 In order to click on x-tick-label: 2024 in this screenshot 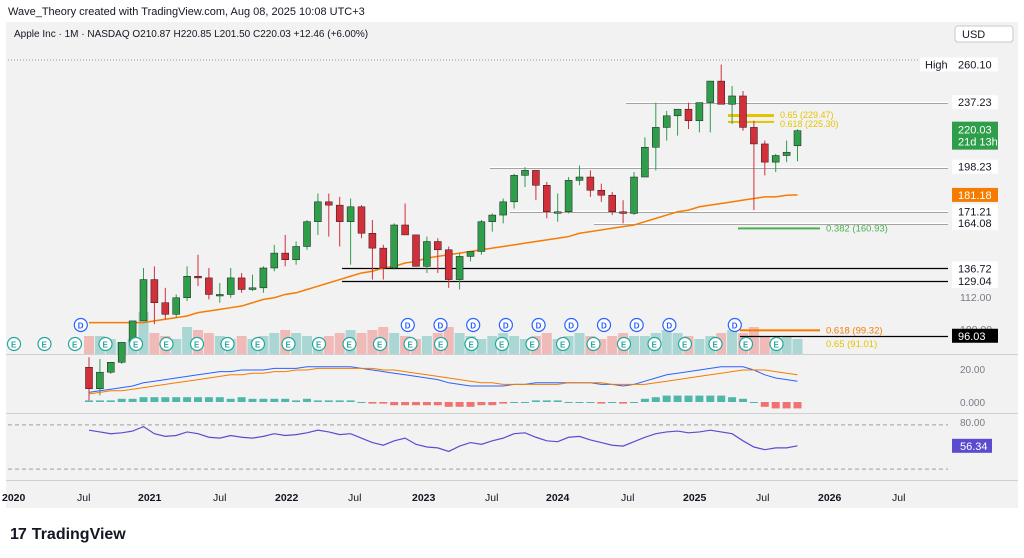, I will do `click(558, 498)`.